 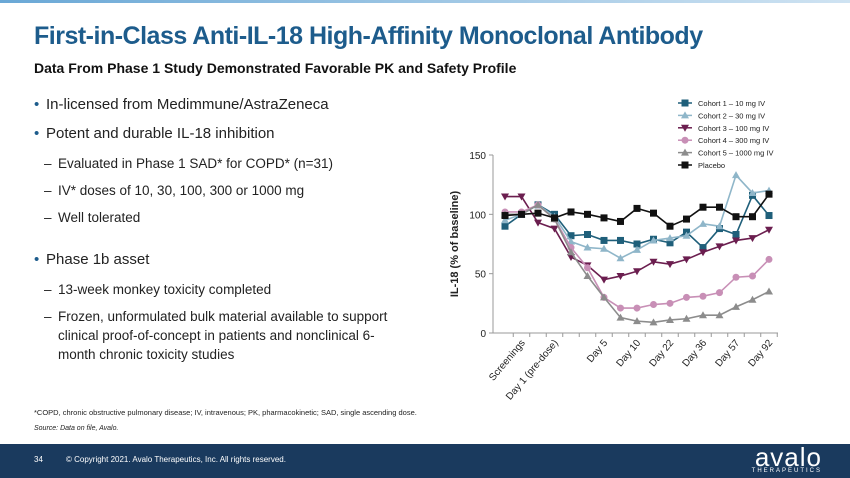 I want to click on legend-label: Cohort 4 – 300 mg IV, so click(x=733, y=140).